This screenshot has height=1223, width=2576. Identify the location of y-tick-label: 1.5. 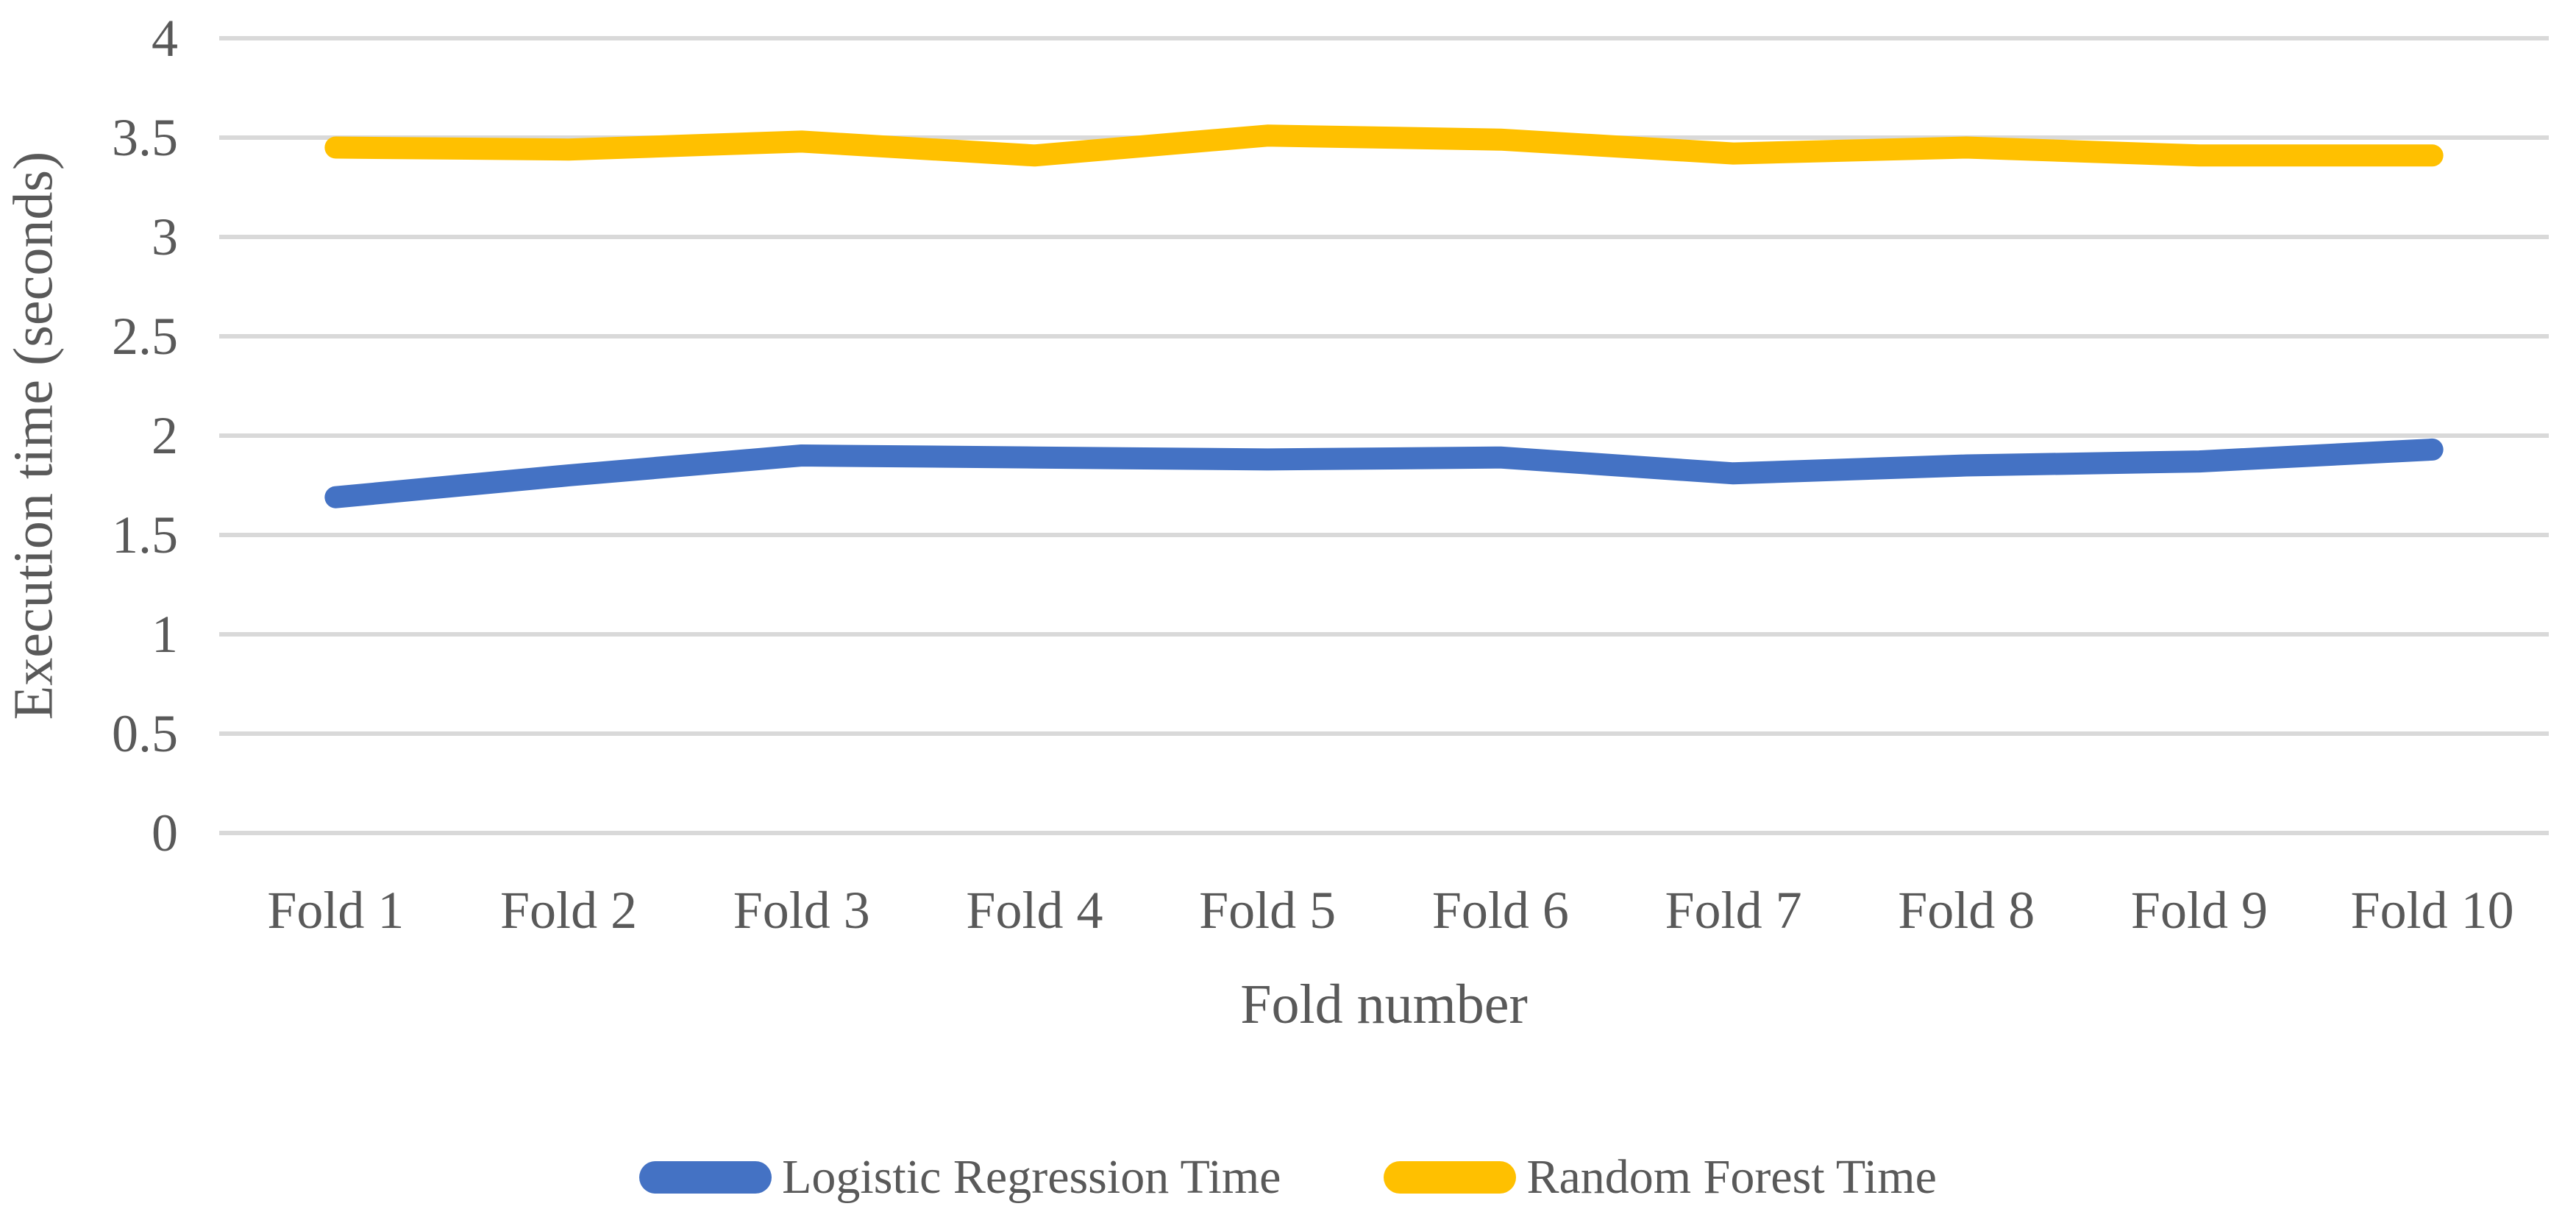
(145, 535).